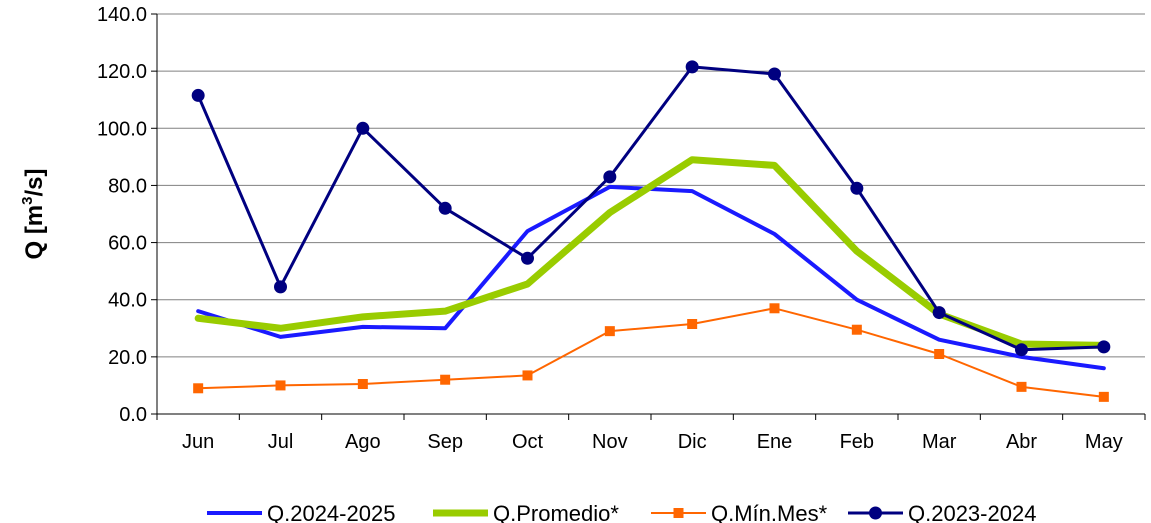 The image size is (1151, 523). Describe the element at coordinates (33, 213) in the screenshot. I see `y-axis-label: Q [m3/s]` at that location.